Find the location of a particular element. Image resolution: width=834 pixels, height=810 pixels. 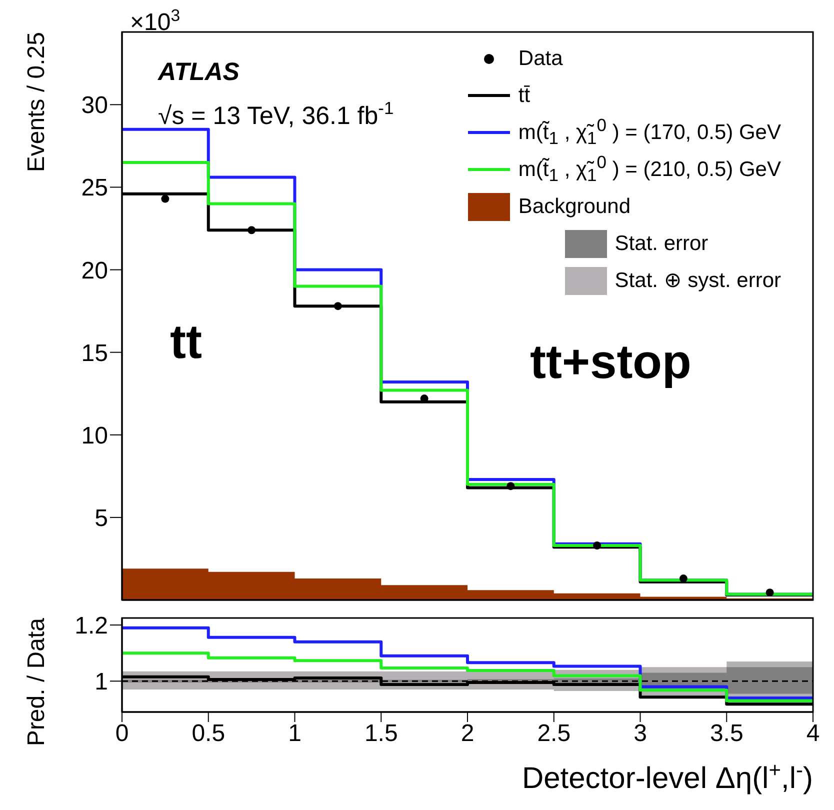

annotation: tt is located at coordinates (186, 342).